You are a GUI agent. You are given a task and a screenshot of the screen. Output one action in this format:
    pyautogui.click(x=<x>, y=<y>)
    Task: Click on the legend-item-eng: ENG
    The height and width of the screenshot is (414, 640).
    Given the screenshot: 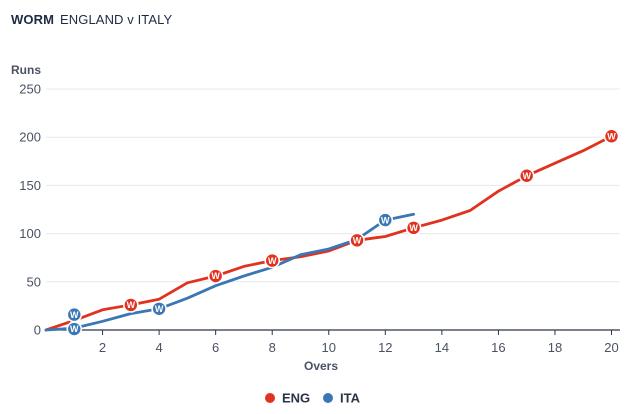 What is the action you would take?
    pyautogui.click(x=287, y=398)
    